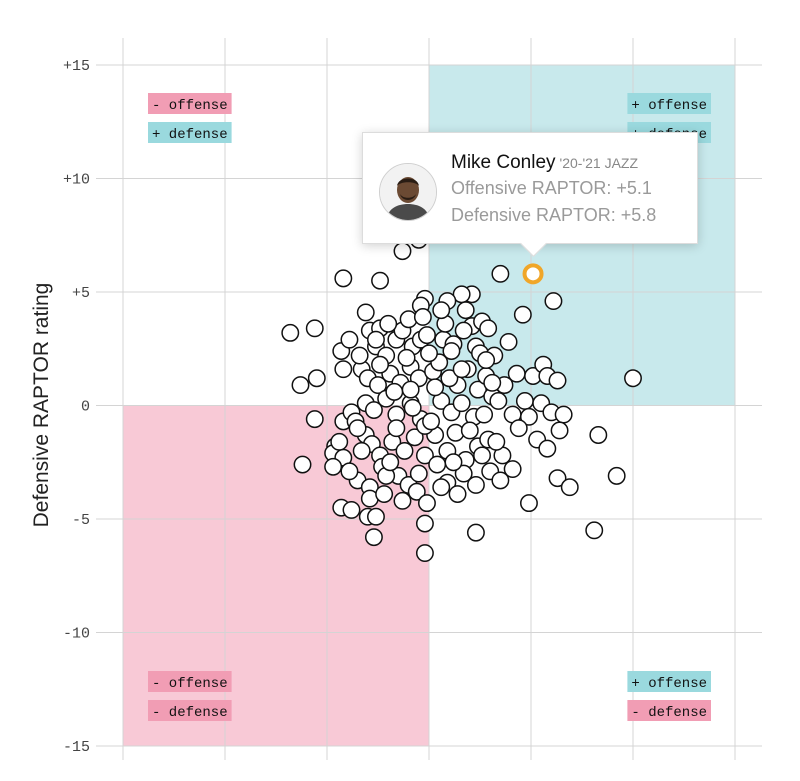 The width and height of the screenshot is (800, 781). I want to click on quadrant-label-bg, so click(190, 710).